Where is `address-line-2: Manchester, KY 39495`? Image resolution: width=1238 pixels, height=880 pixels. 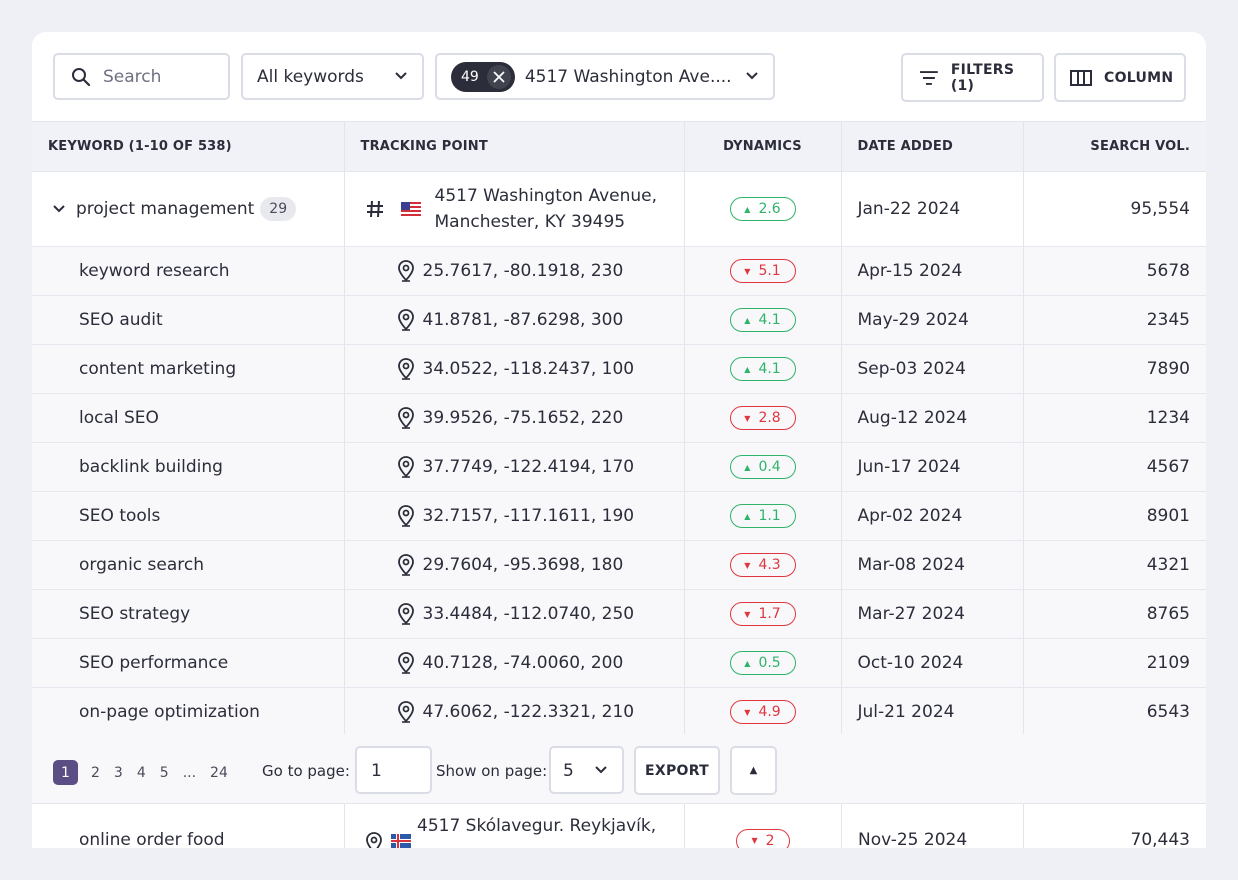 address-line-2: Manchester, KY 39495 is located at coordinates (530, 222).